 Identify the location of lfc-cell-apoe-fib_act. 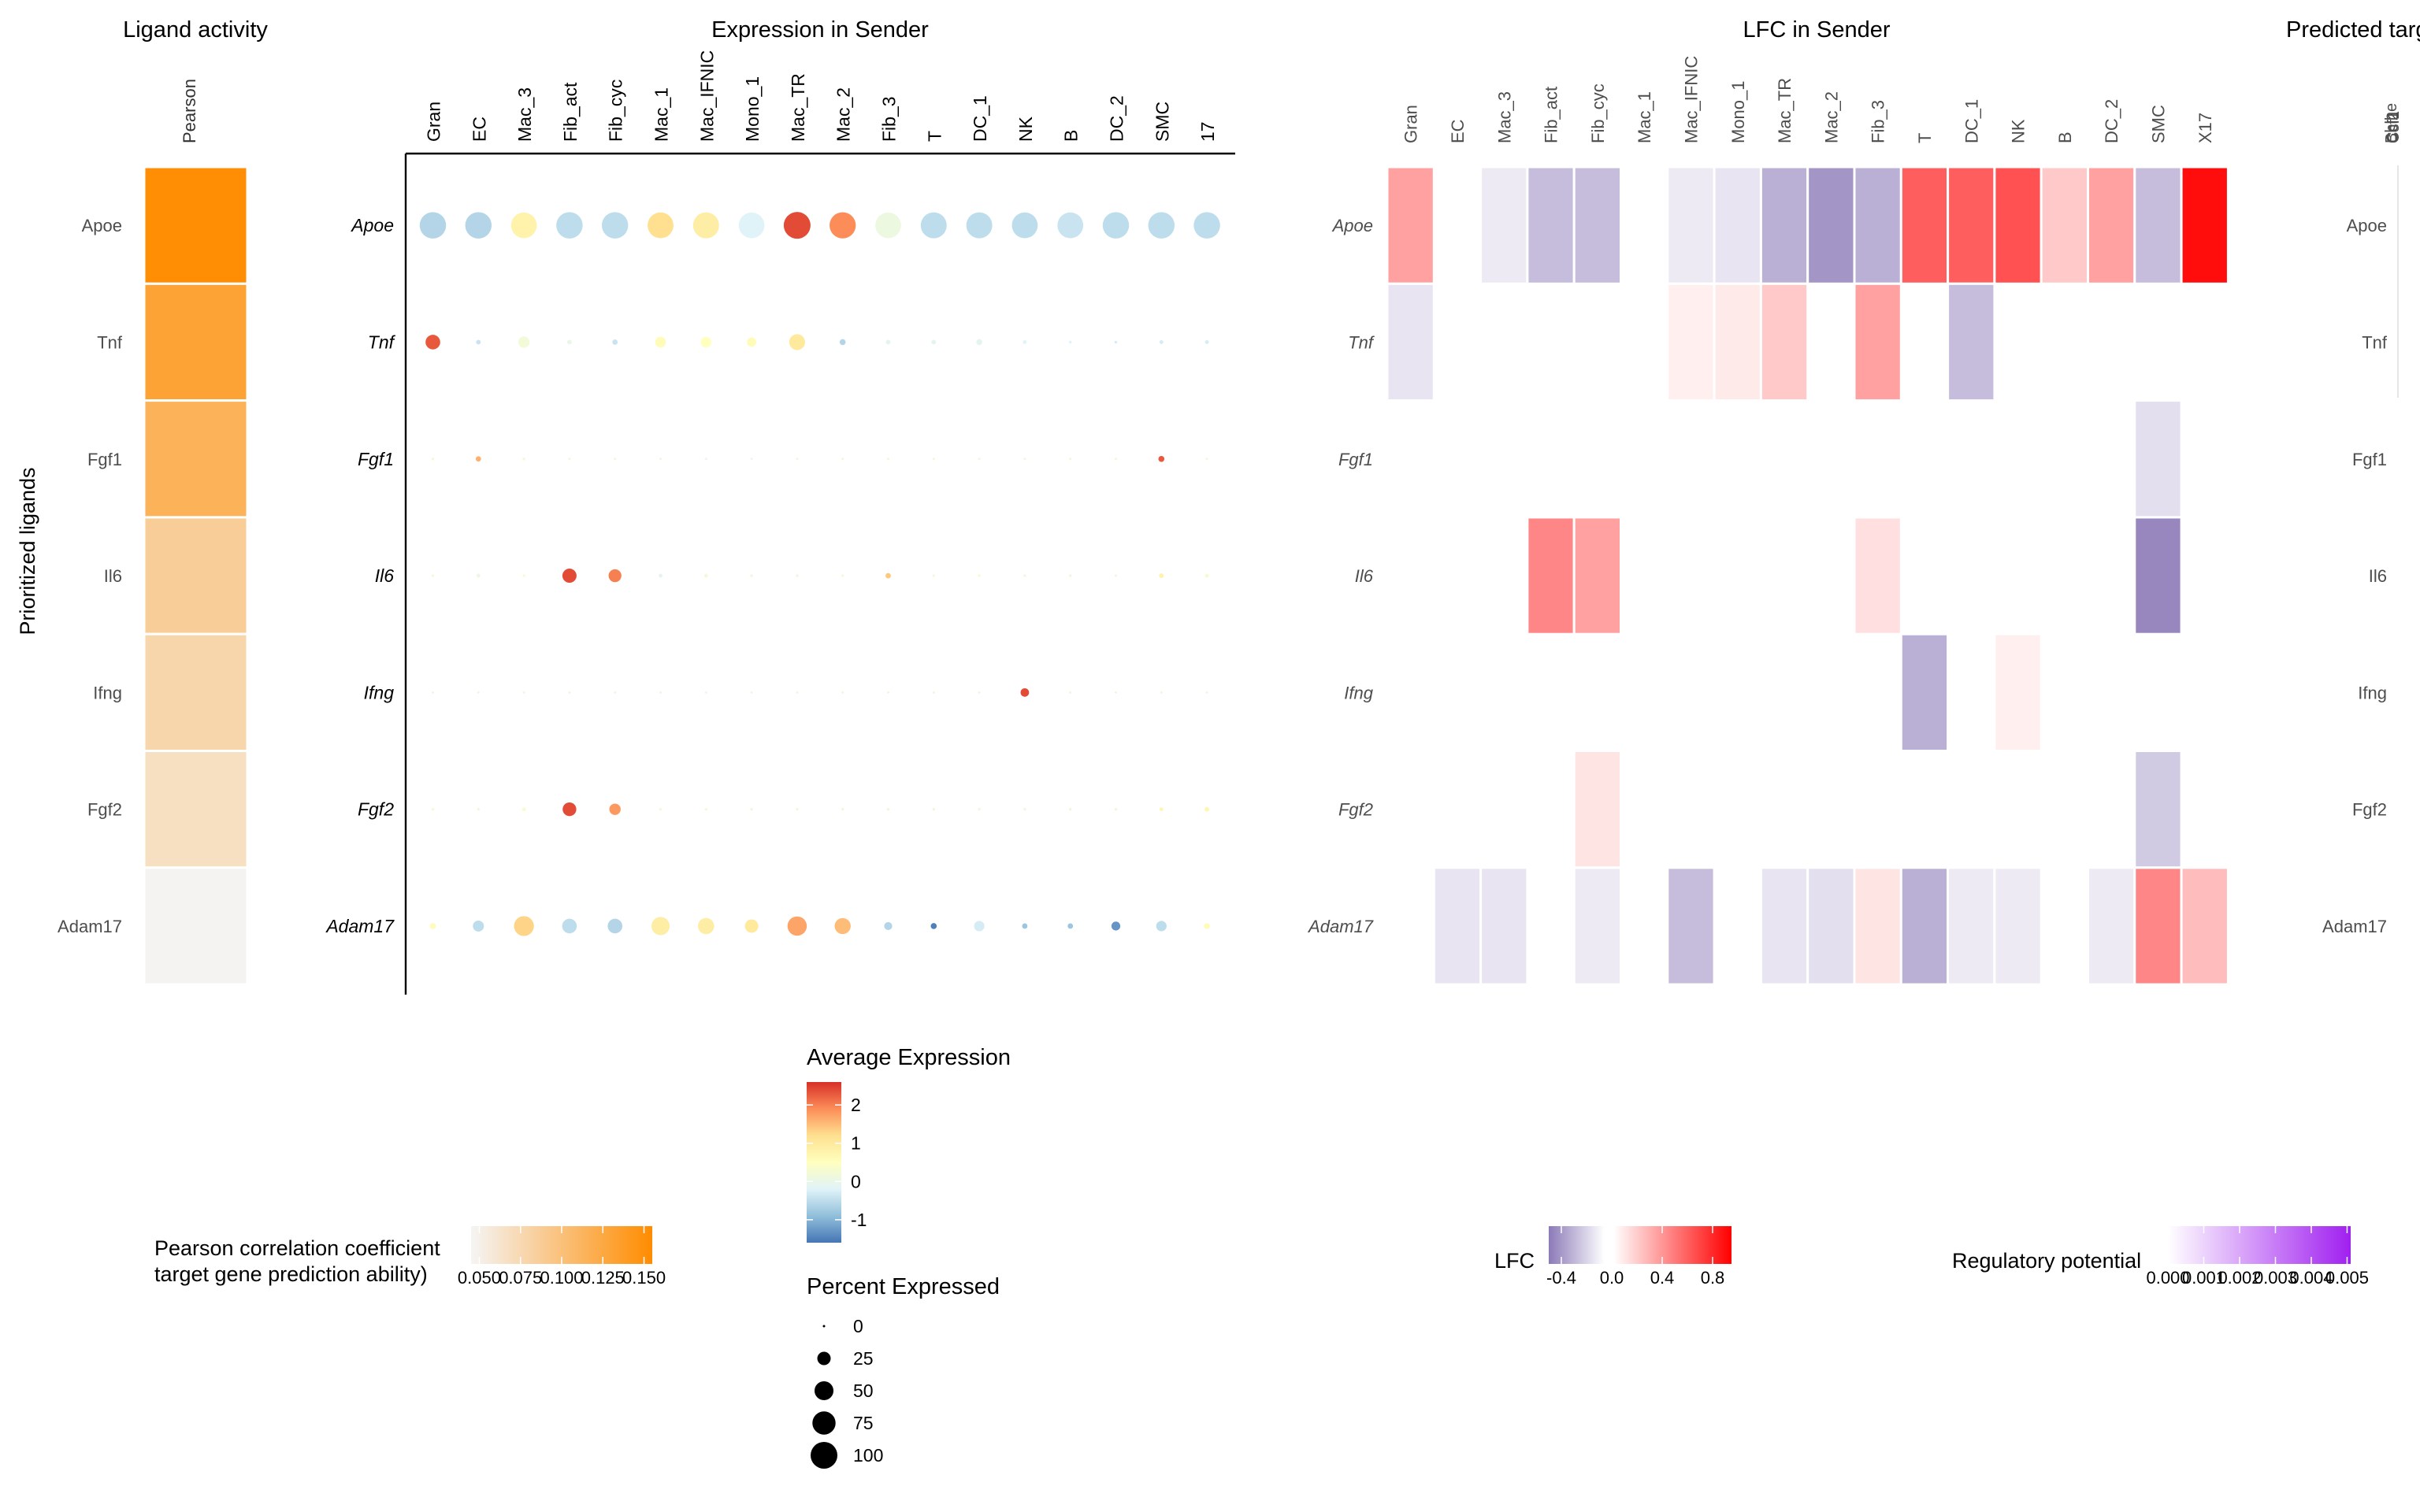
(1551, 225).